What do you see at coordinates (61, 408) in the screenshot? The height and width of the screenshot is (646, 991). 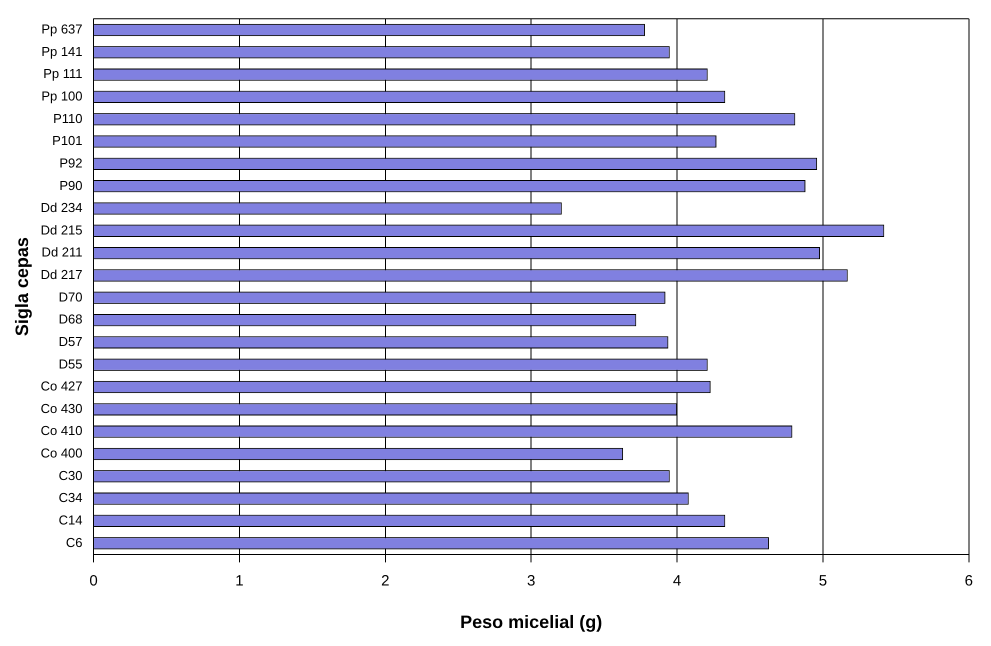 I see `y-tick-label: Co 430` at bounding box center [61, 408].